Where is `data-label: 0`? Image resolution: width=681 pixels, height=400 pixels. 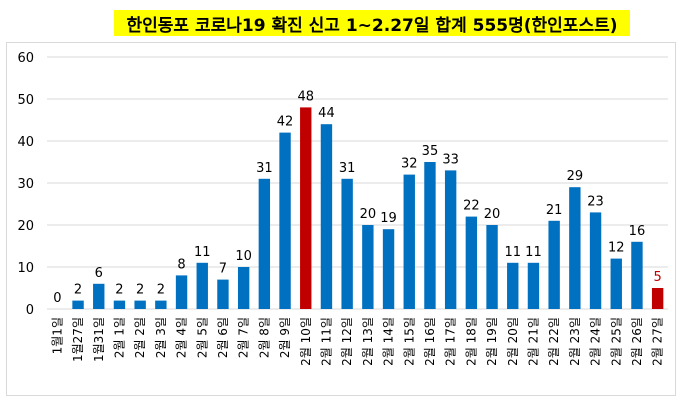 data-label: 0 is located at coordinates (57, 298).